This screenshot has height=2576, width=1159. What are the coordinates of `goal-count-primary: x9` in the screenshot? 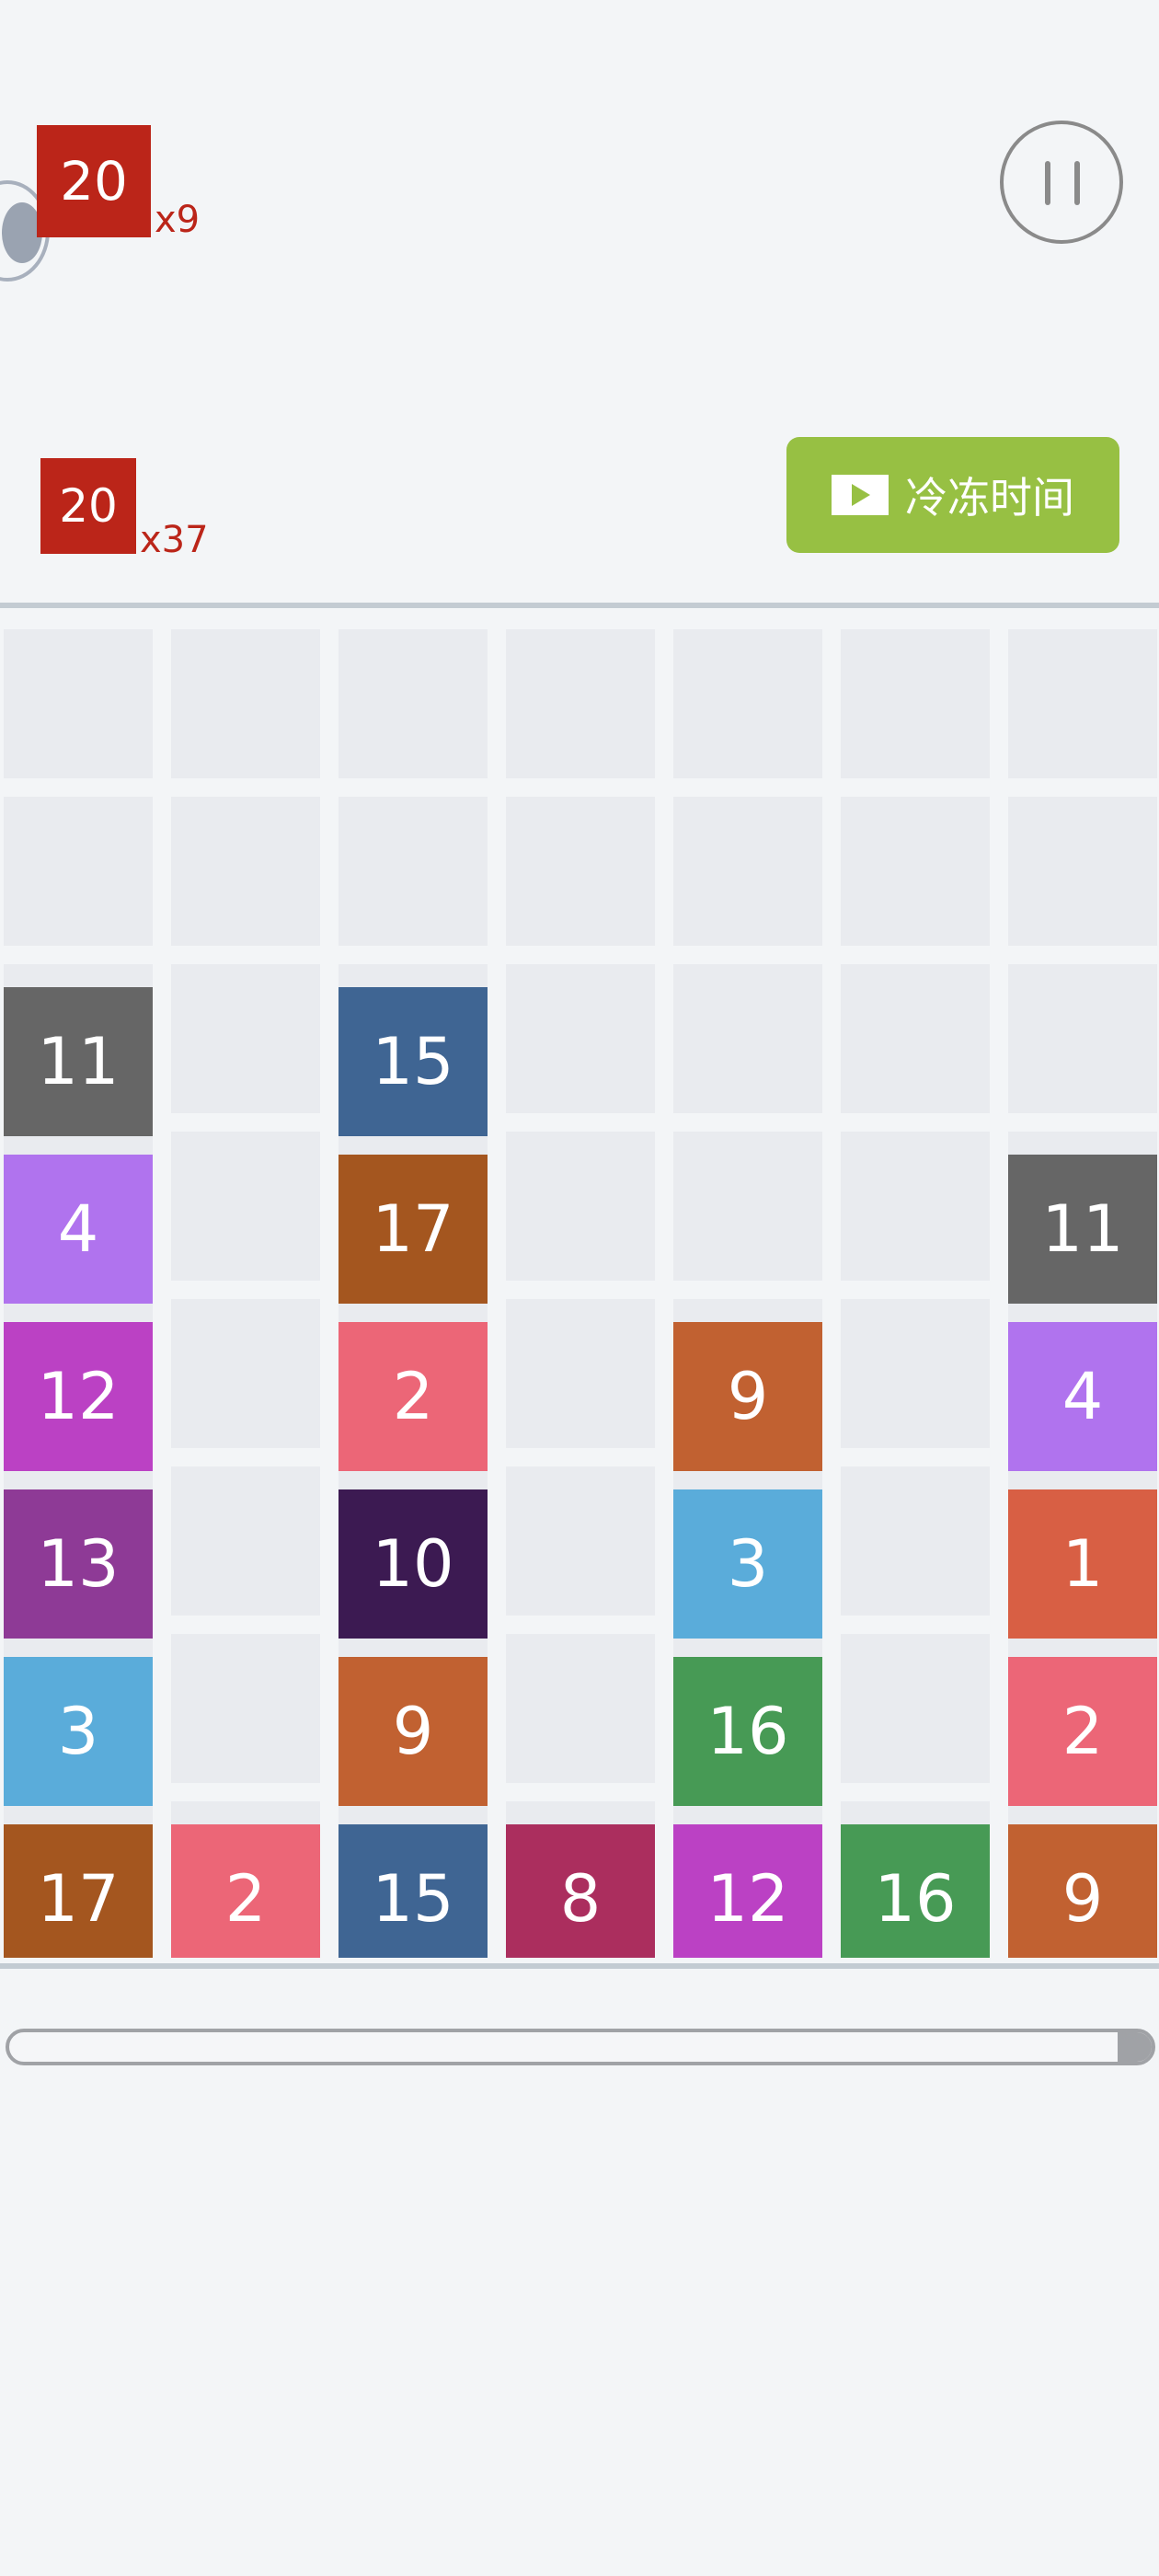 It's located at (178, 220).